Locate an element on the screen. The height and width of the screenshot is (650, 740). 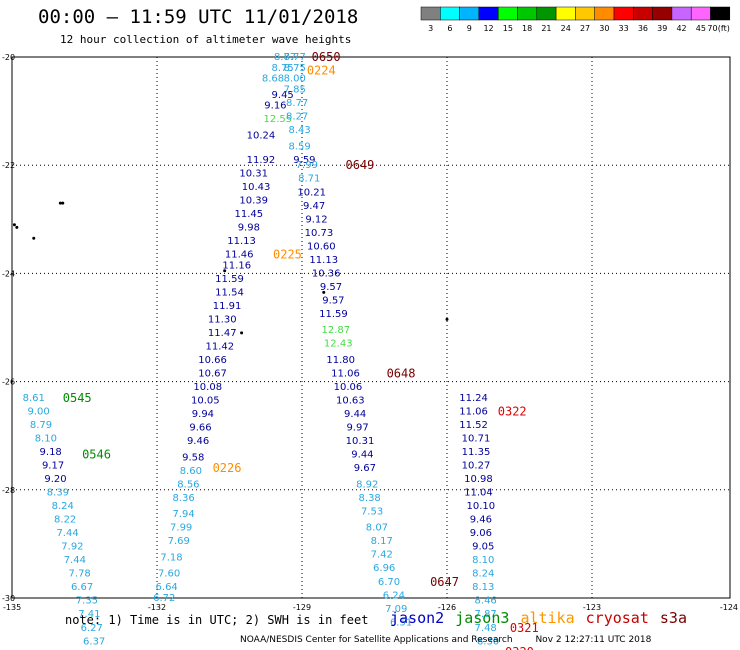
swh-value-label: 7.44 is located at coordinates (75, 560).